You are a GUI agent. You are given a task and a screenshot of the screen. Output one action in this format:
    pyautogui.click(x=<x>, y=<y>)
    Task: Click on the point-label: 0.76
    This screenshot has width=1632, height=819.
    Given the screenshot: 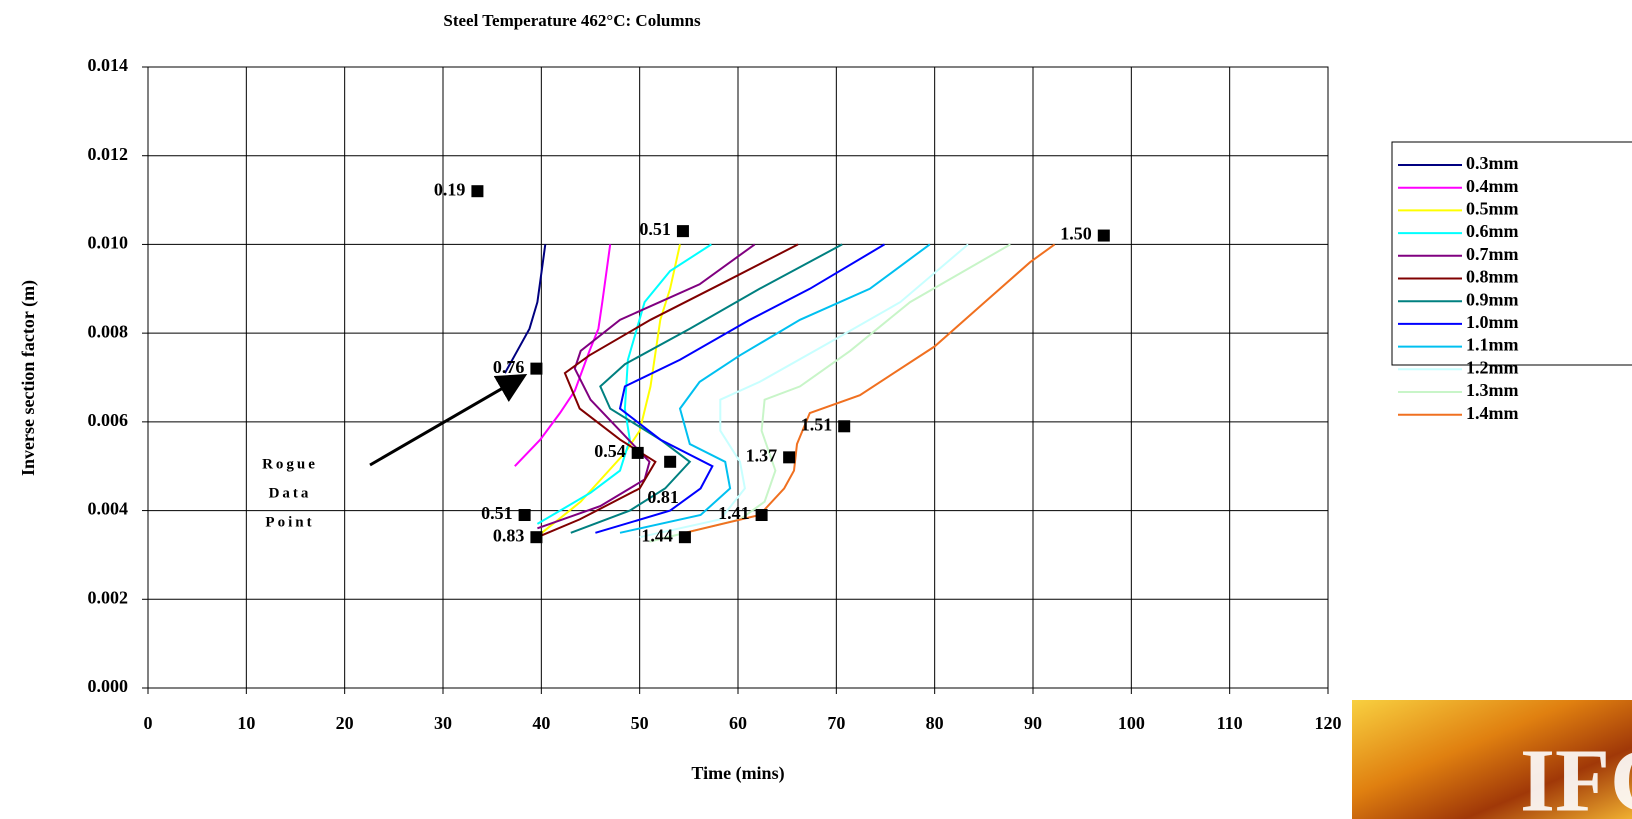 What is the action you would take?
    pyautogui.click(x=509, y=367)
    